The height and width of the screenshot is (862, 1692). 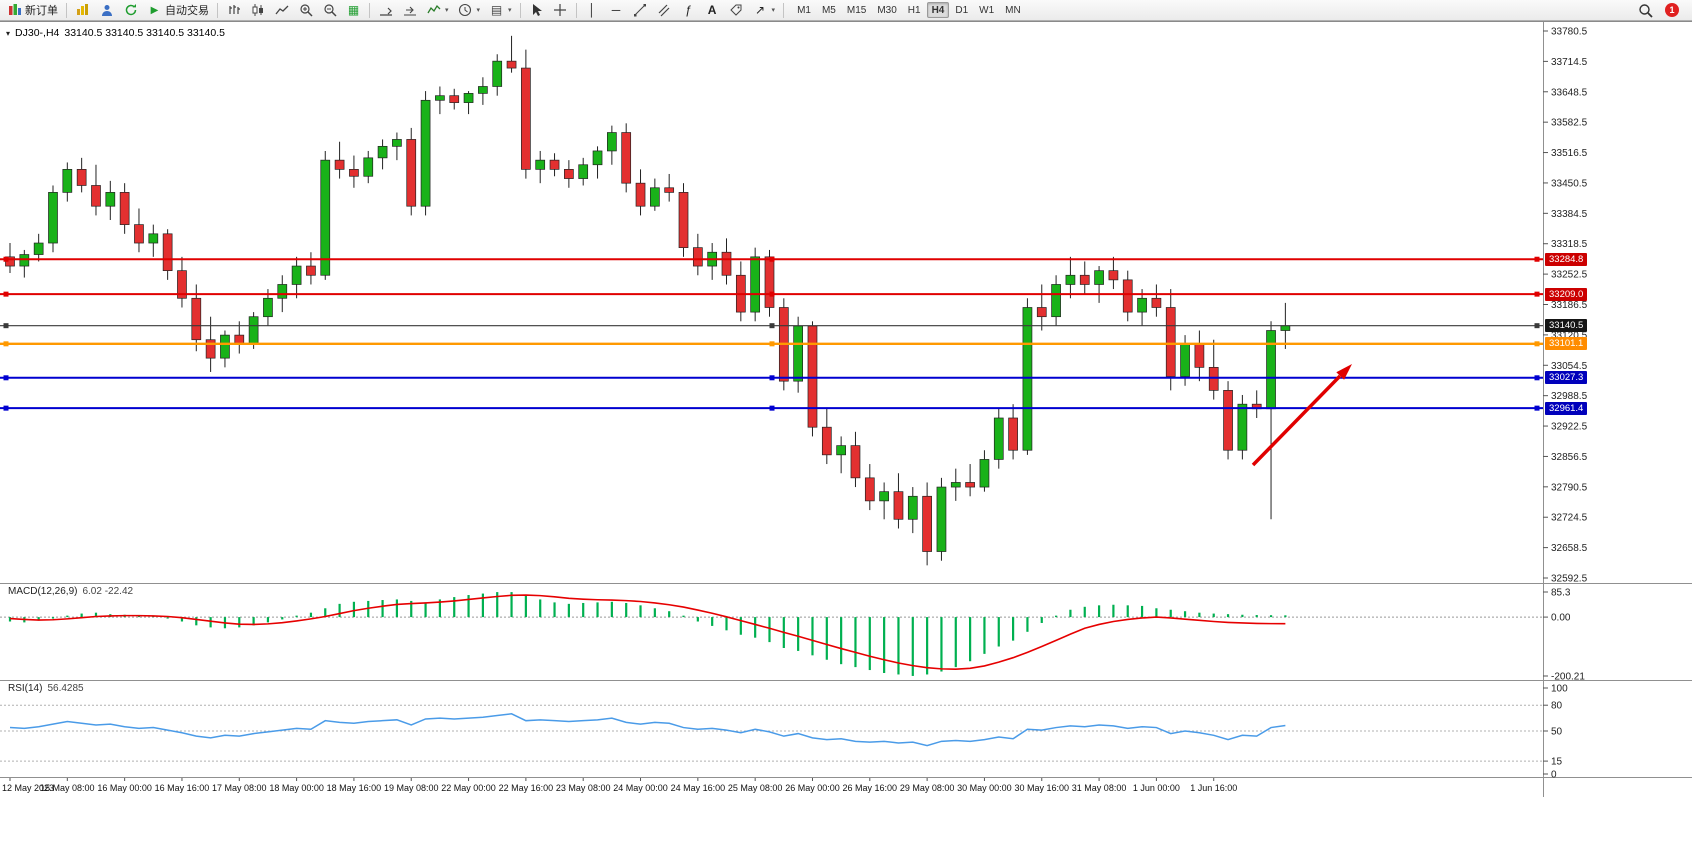 What do you see at coordinates (698, 788) in the screenshot?
I see `time-axis-label: 24 May 16:00` at bounding box center [698, 788].